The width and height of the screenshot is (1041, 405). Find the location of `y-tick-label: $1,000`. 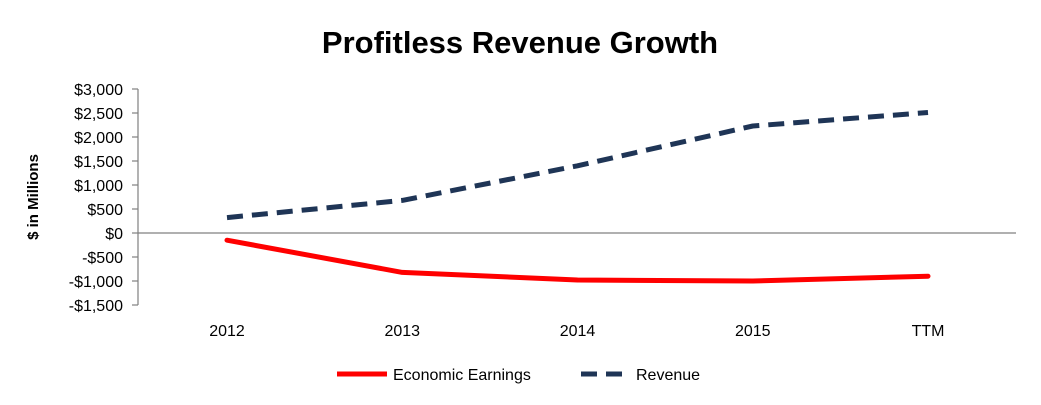

y-tick-label: $1,000 is located at coordinates (98, 186).